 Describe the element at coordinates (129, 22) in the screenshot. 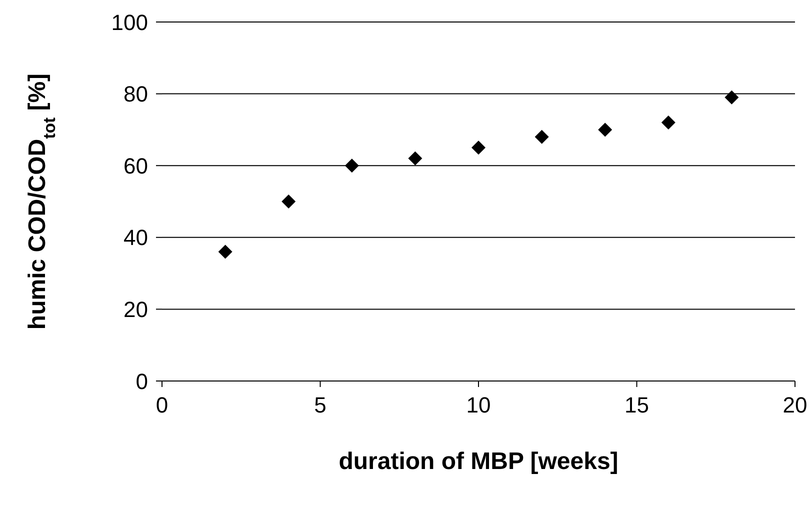

I see `y-tick-label: 100` at that location.